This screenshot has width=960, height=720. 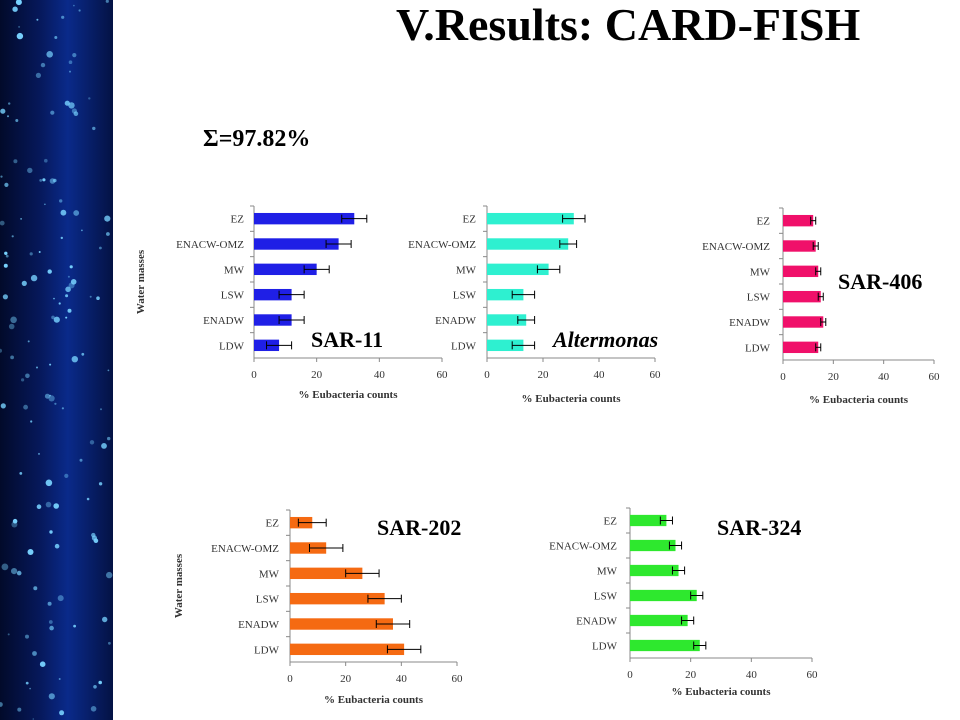 What do you see at coordinates (604, 339) in the screenshot?
I see `chart-name-label: Altermonas` at bounding box center [604, 339].